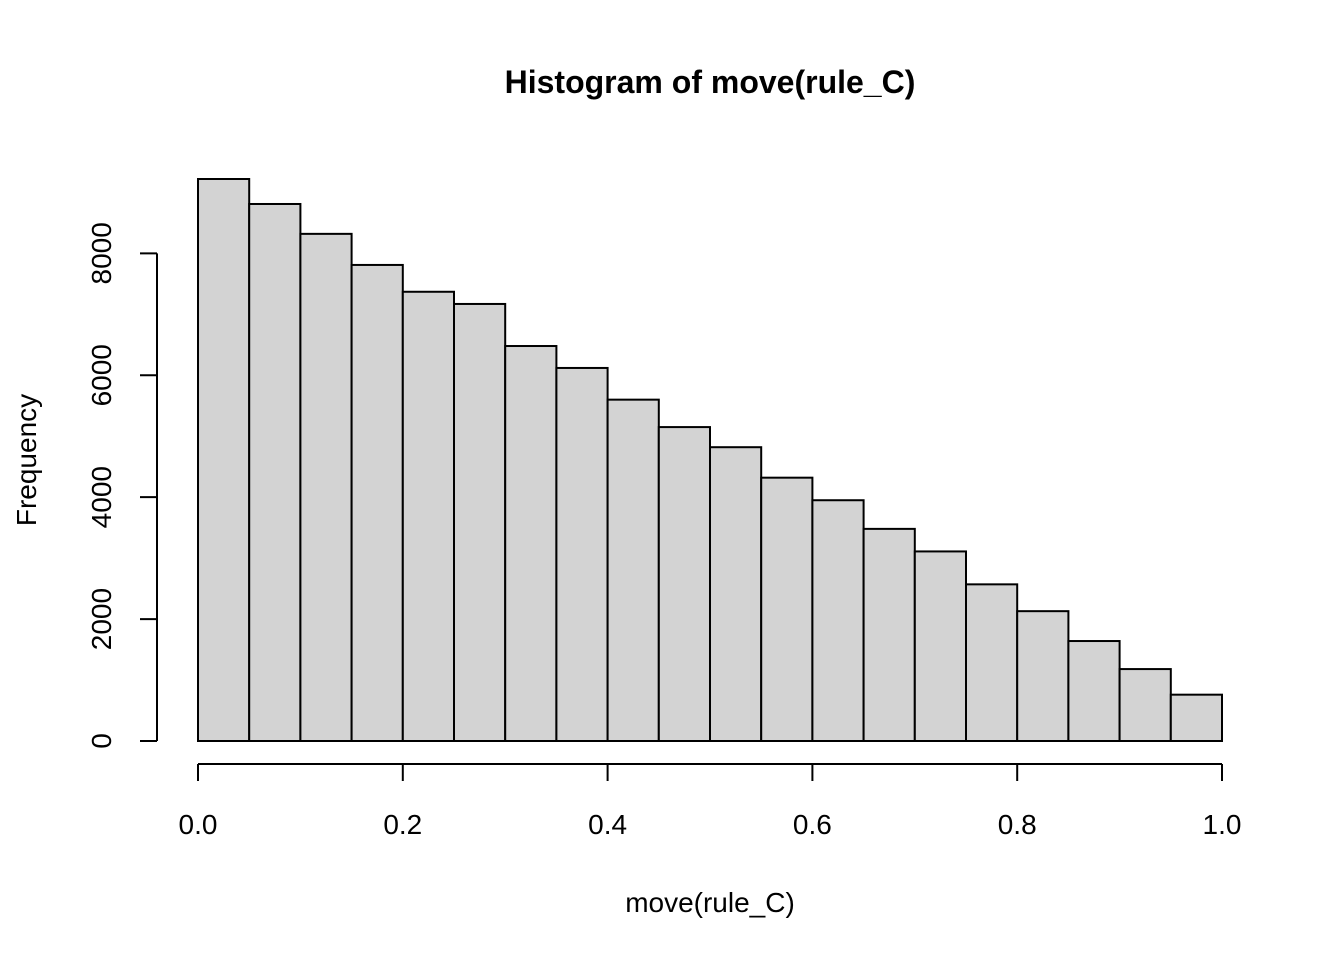 This screenshot has height=960, width=1344. What do you see at coordinates (101, 497) in the screenshot?
I see `y-tick-label: 4000` at bounding box center [101, 497].